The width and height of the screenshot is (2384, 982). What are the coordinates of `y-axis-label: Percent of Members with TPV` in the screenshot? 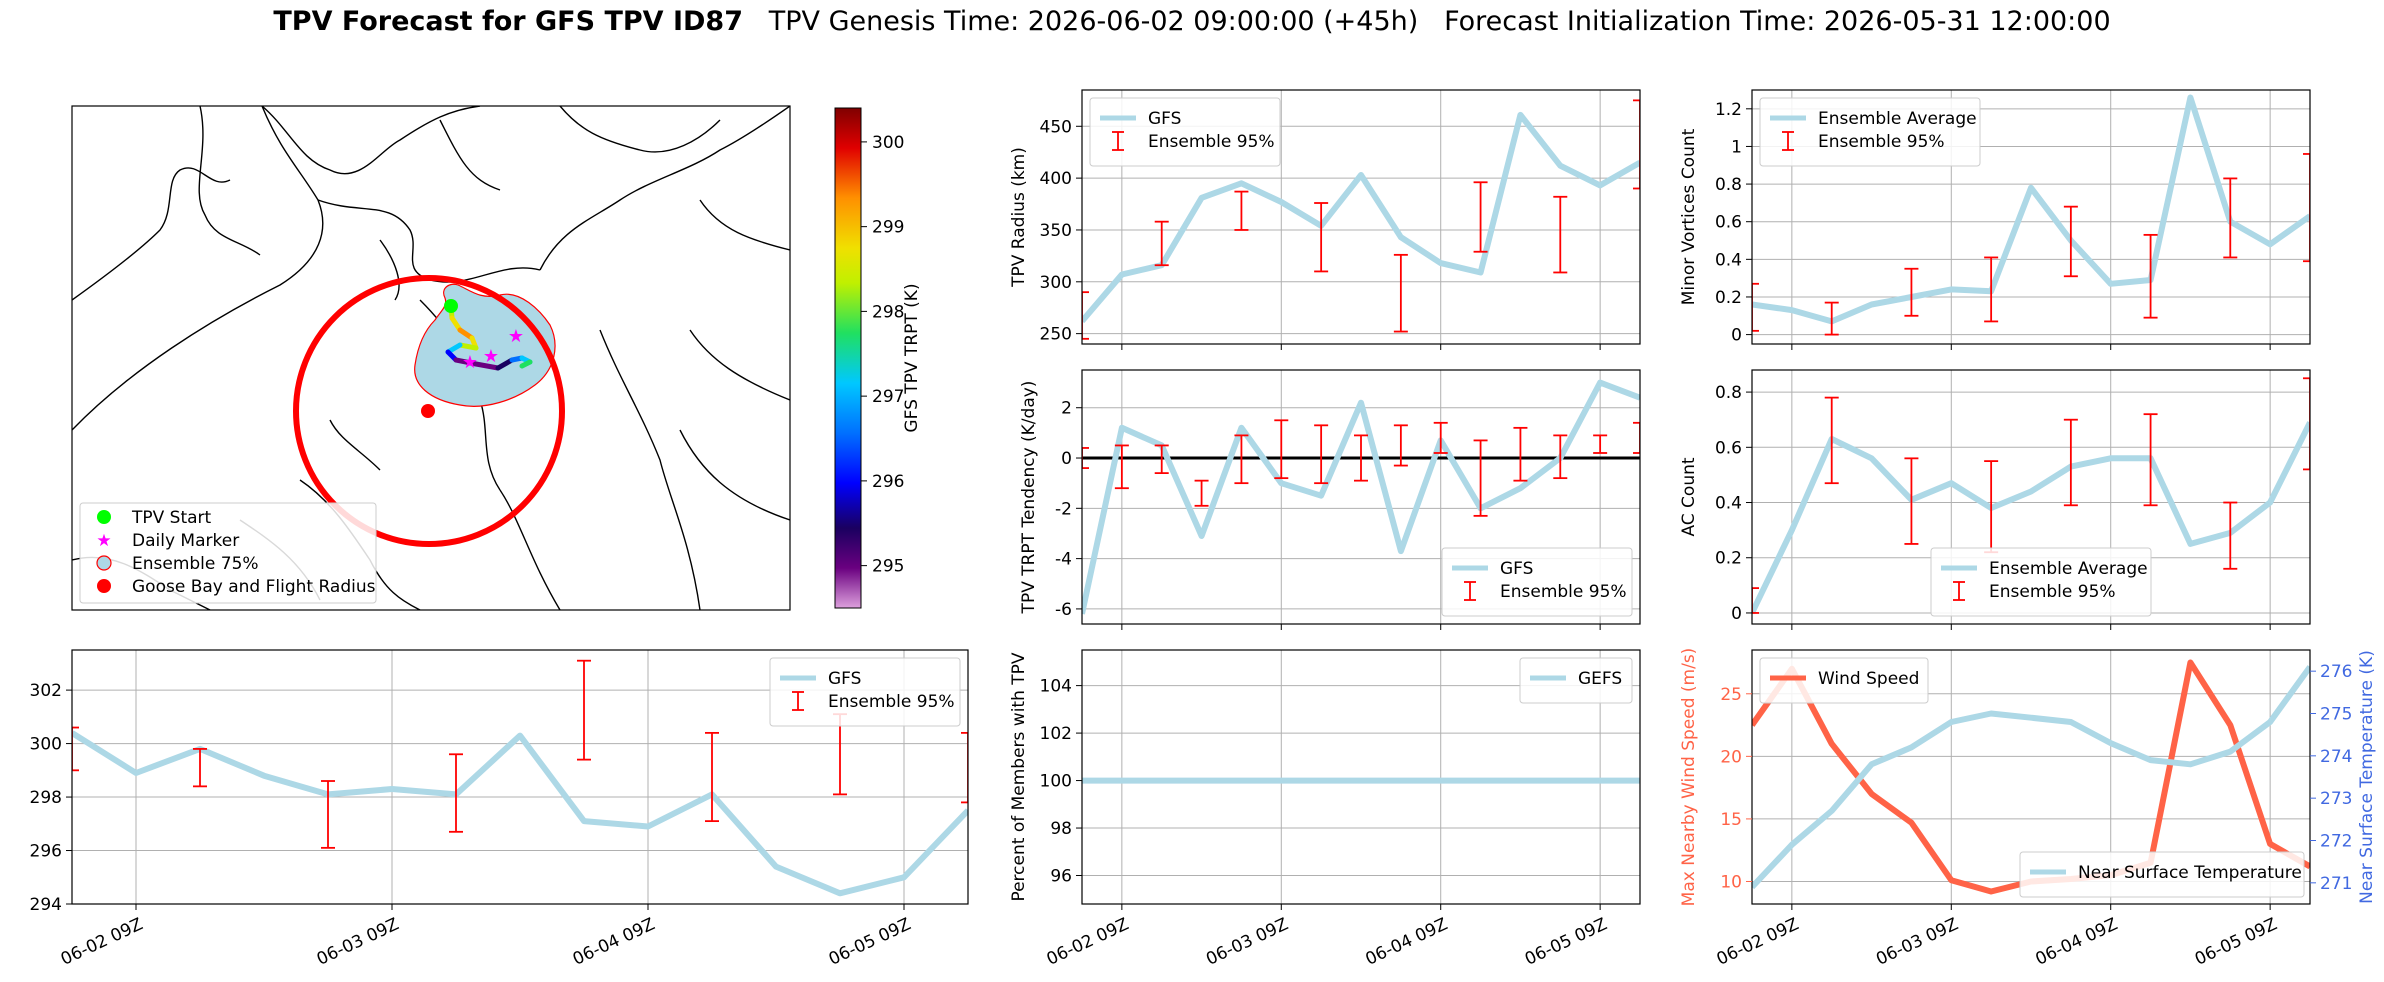 It's located at (1019, 776).